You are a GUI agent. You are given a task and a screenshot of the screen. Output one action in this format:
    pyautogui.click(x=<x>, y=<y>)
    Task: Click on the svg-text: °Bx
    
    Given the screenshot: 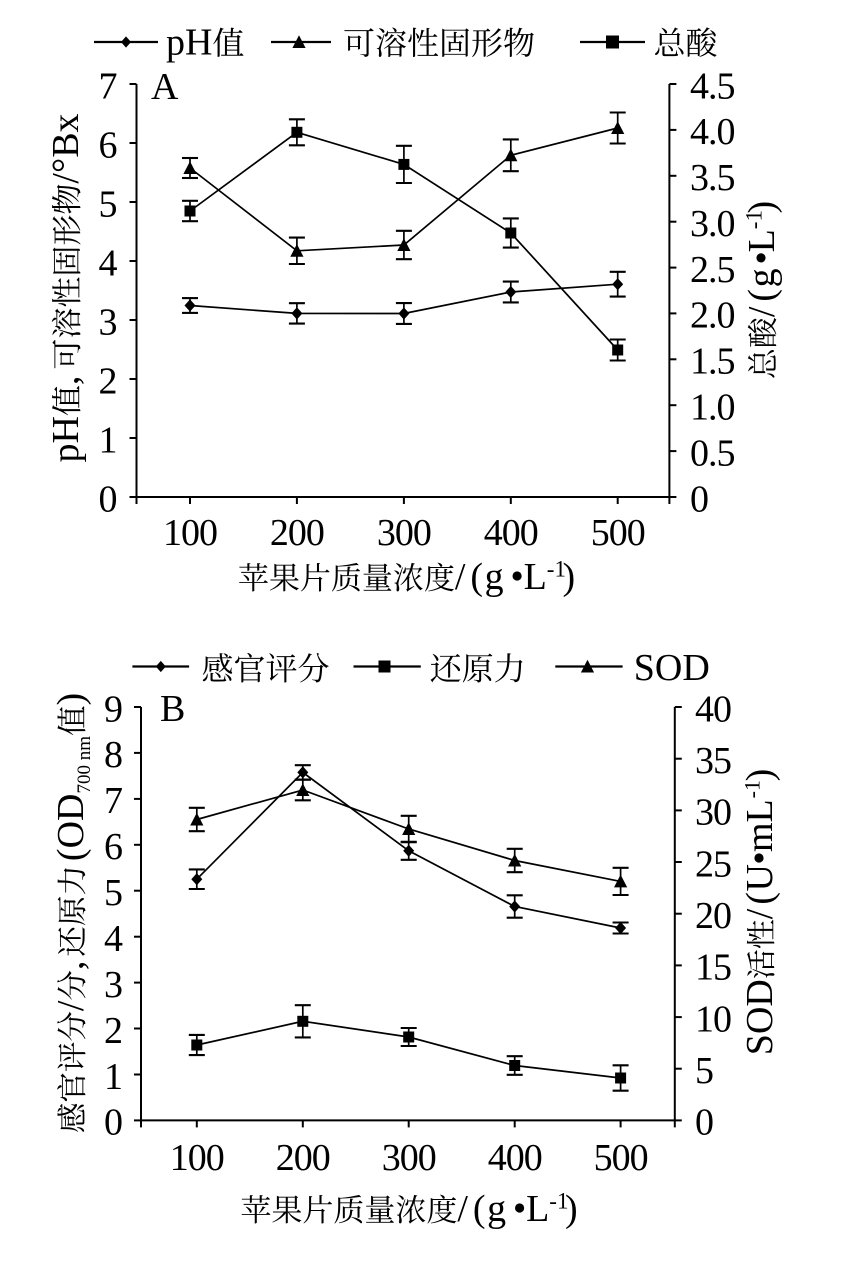 What is the action you would take?
    pyautogui.click(x=66, y=143)
    